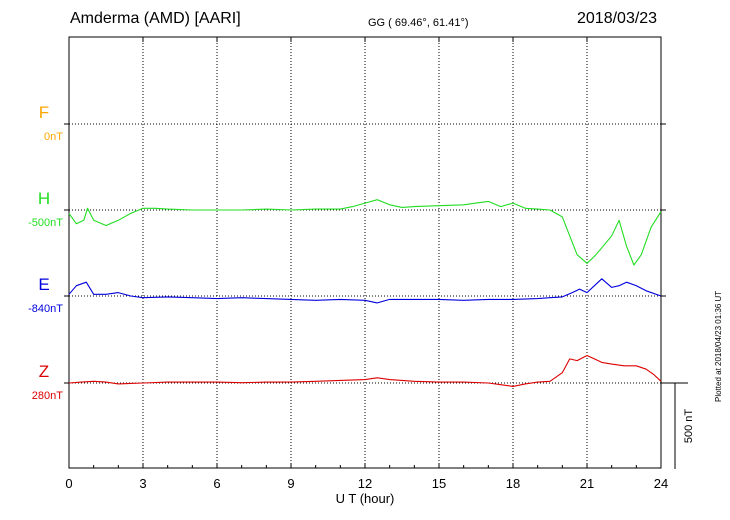 The height and width of the screenshot is (520, 730). I want to click on series-baseline-f: 0nT, so click(53, 137).